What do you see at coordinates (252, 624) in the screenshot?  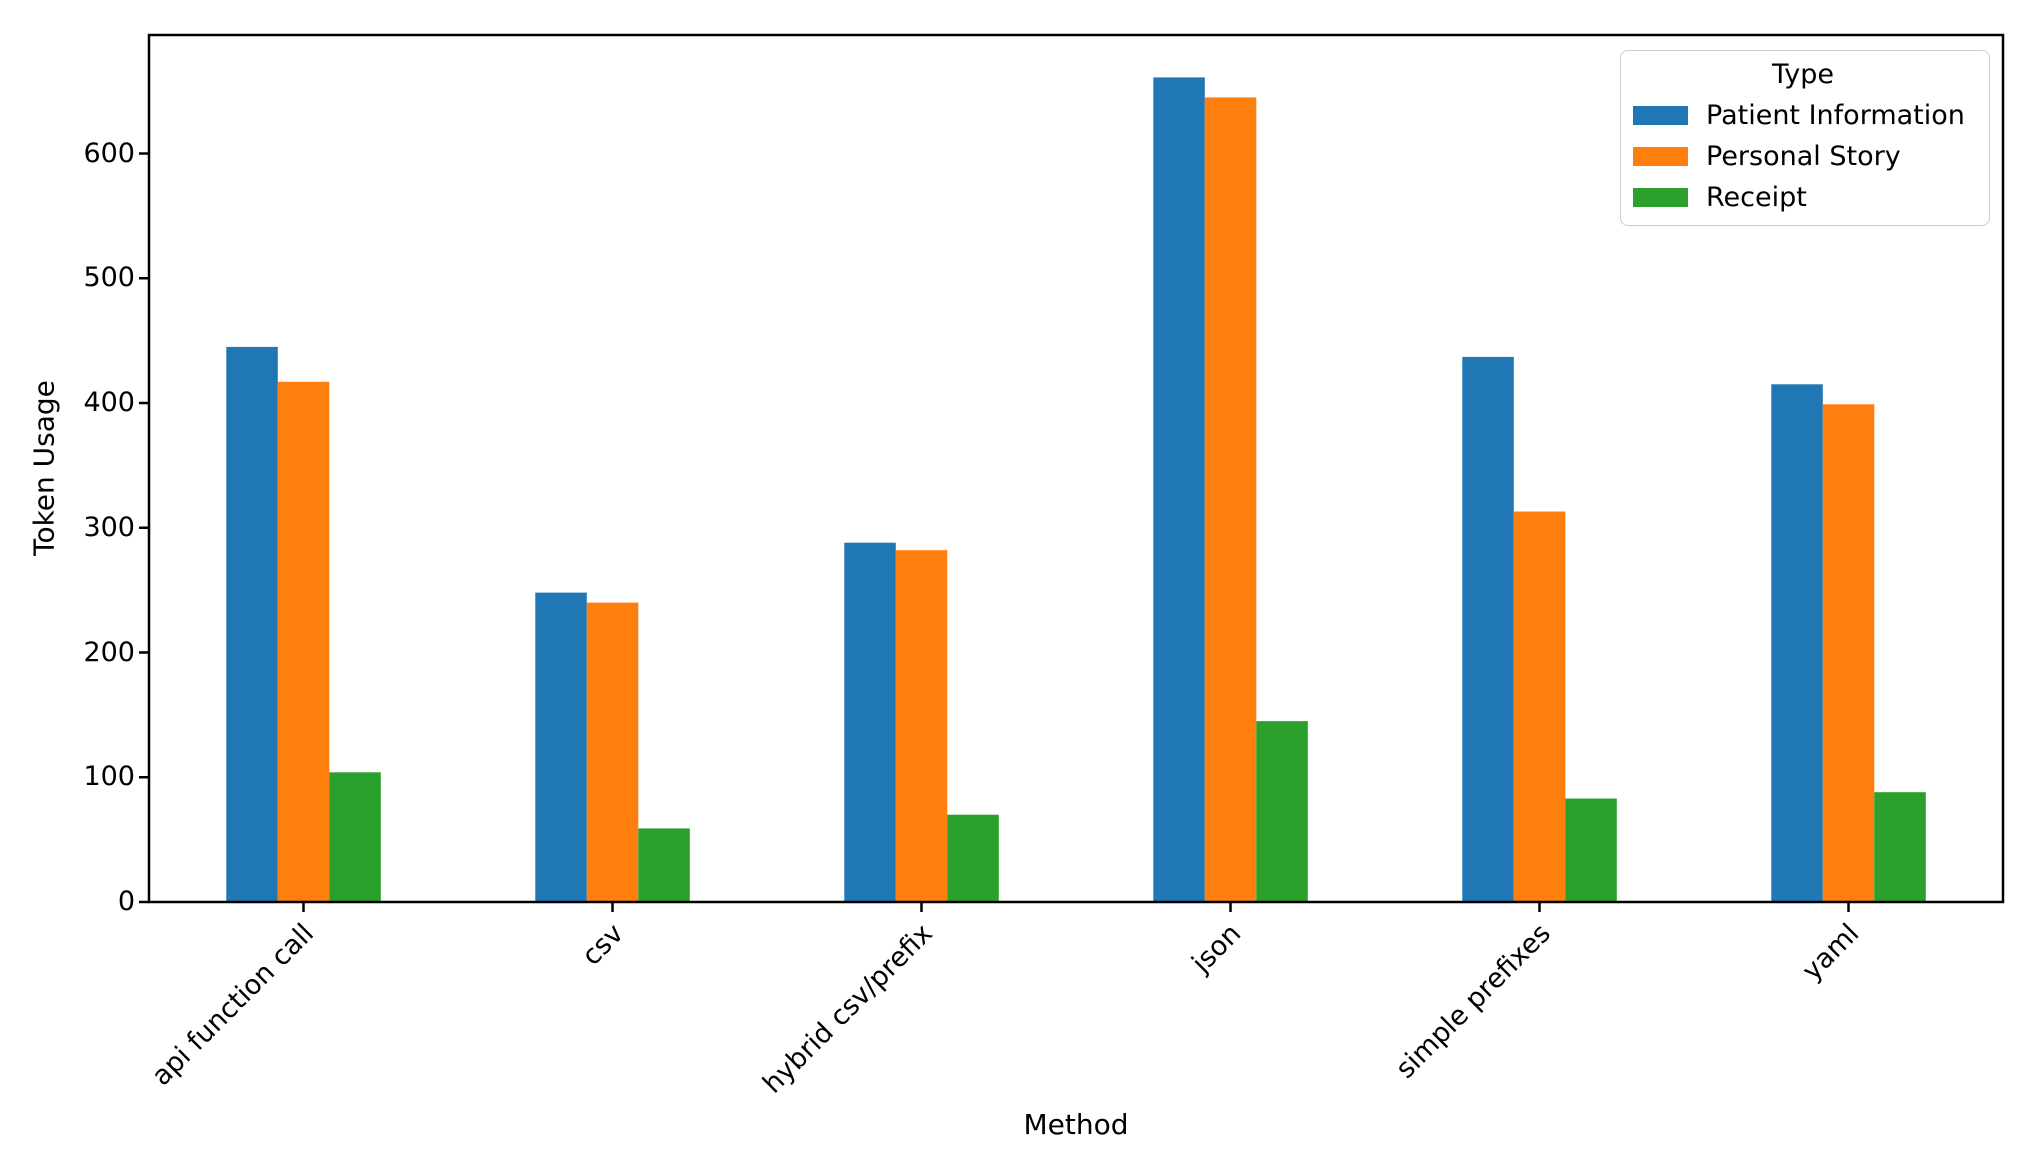 I see `bar-patient-information-api-function-call` at bounding box center [252, 624].